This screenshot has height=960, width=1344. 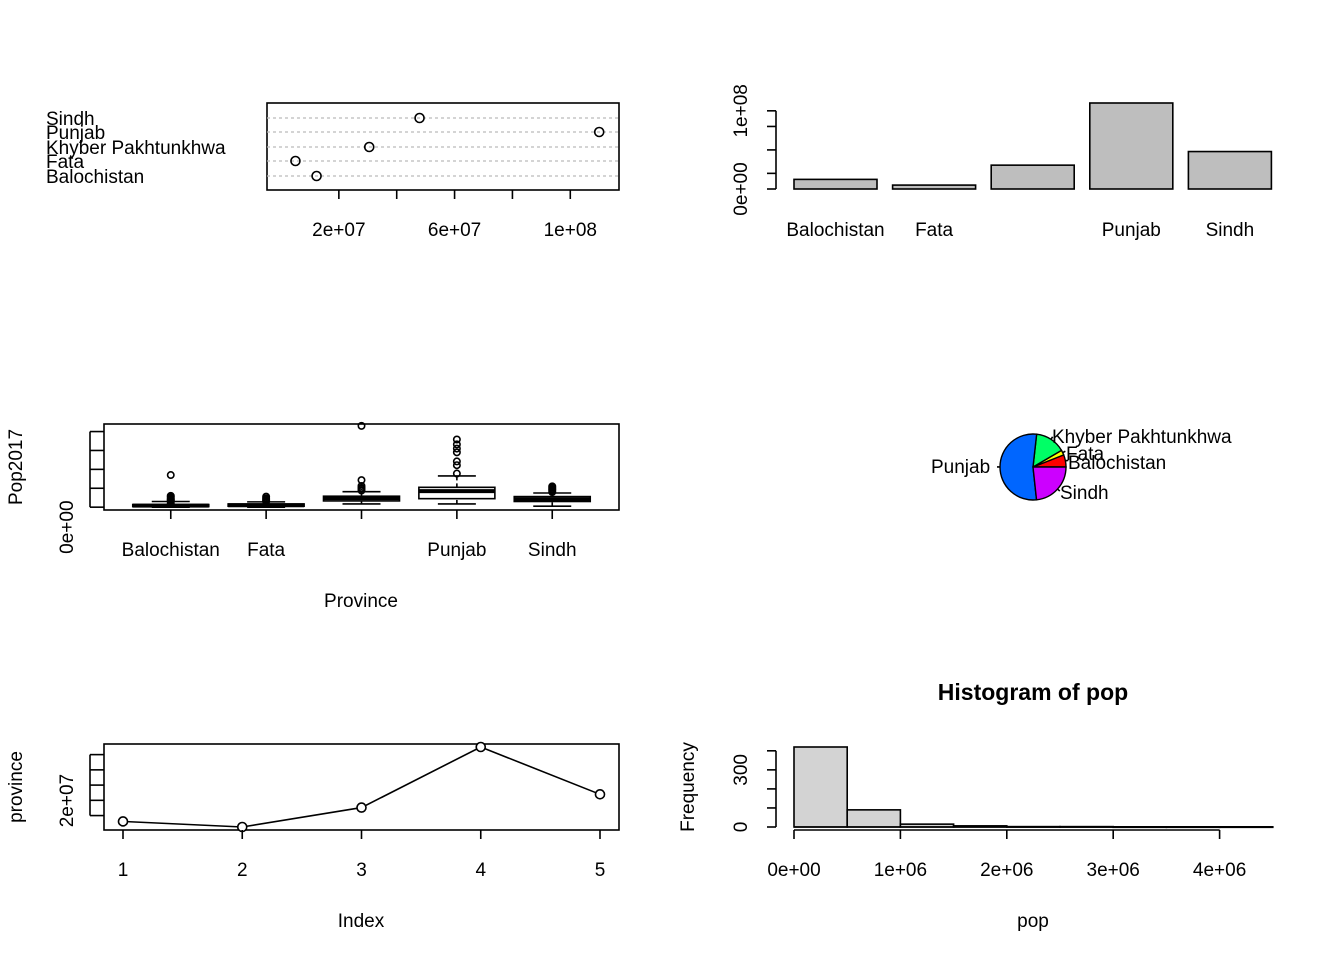 What do you see at coordinates (67, 526) in the screenshot?
I see `boxplot-y-tick-label: 0e+00` at bounding box center [67, 526].